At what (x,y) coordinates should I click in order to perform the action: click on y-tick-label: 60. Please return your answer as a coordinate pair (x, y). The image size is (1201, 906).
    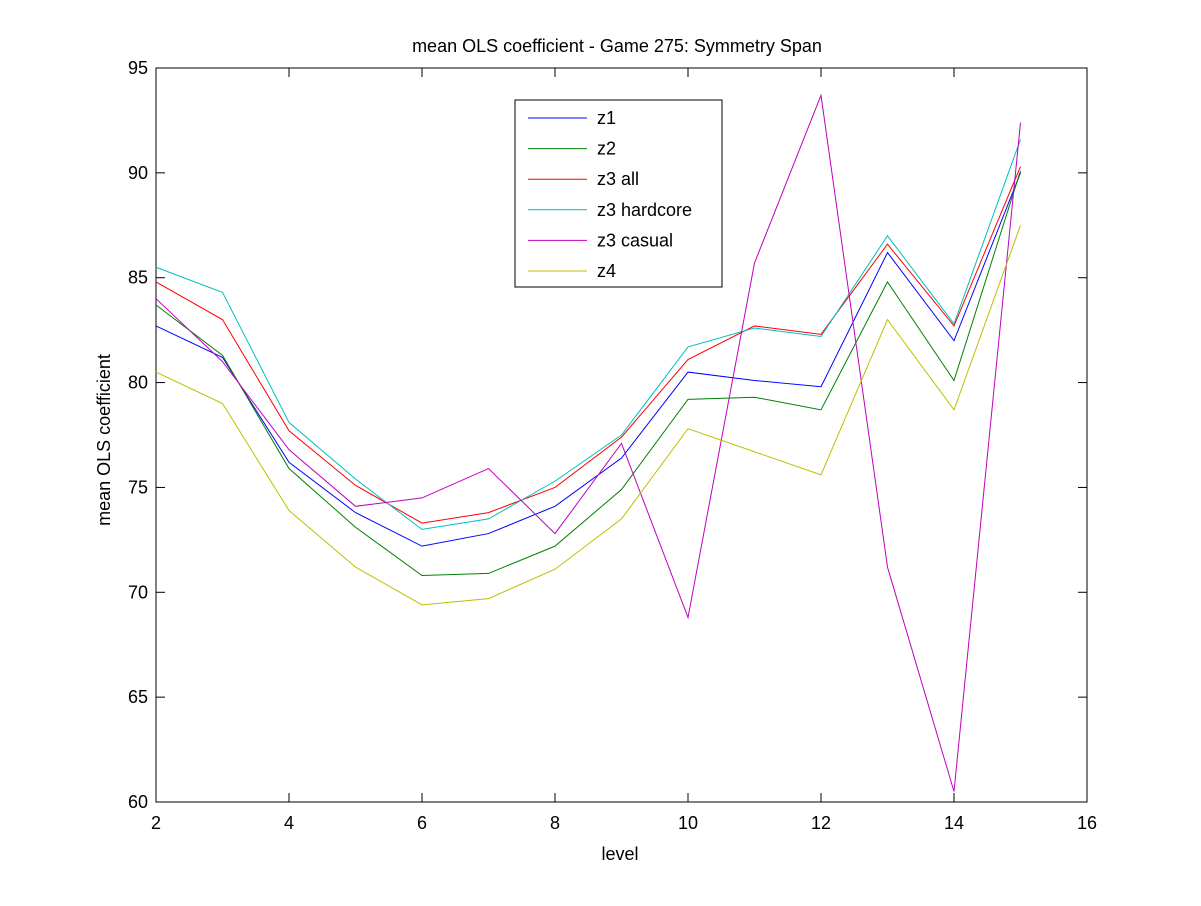
    Looking at the image, I should click on (138, 802).